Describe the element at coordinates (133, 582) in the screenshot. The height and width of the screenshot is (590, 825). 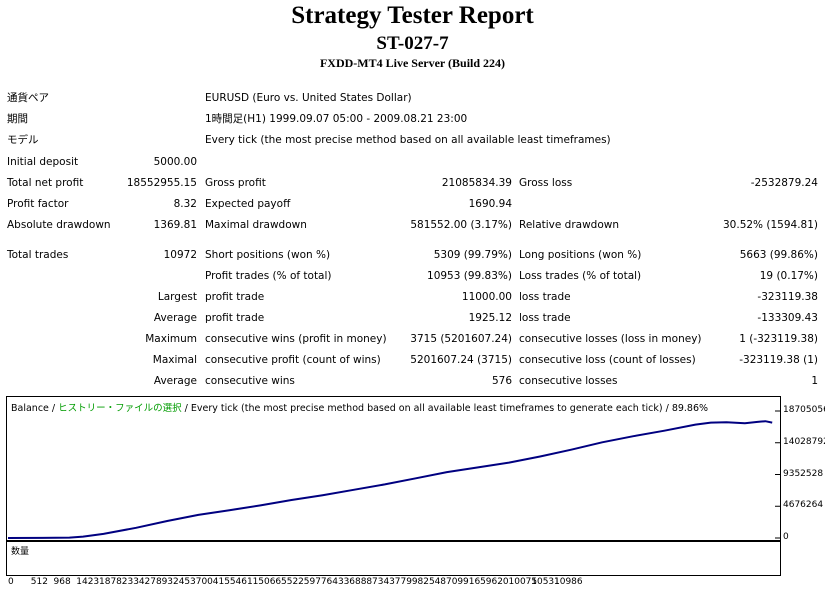
I see `x-tick-label-5: 2334` at that location.